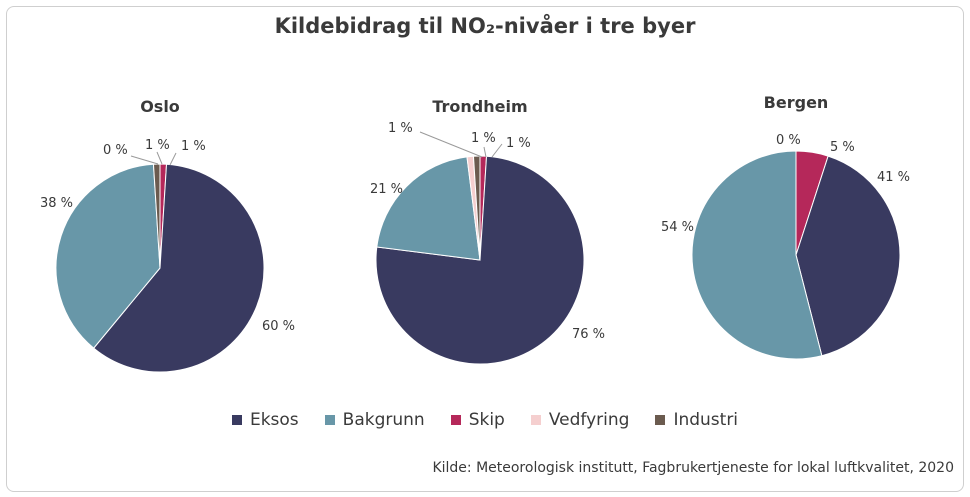 This screenshot has height=497, width=970. I want to click on legend-swatch-industri, so click(660, 420).